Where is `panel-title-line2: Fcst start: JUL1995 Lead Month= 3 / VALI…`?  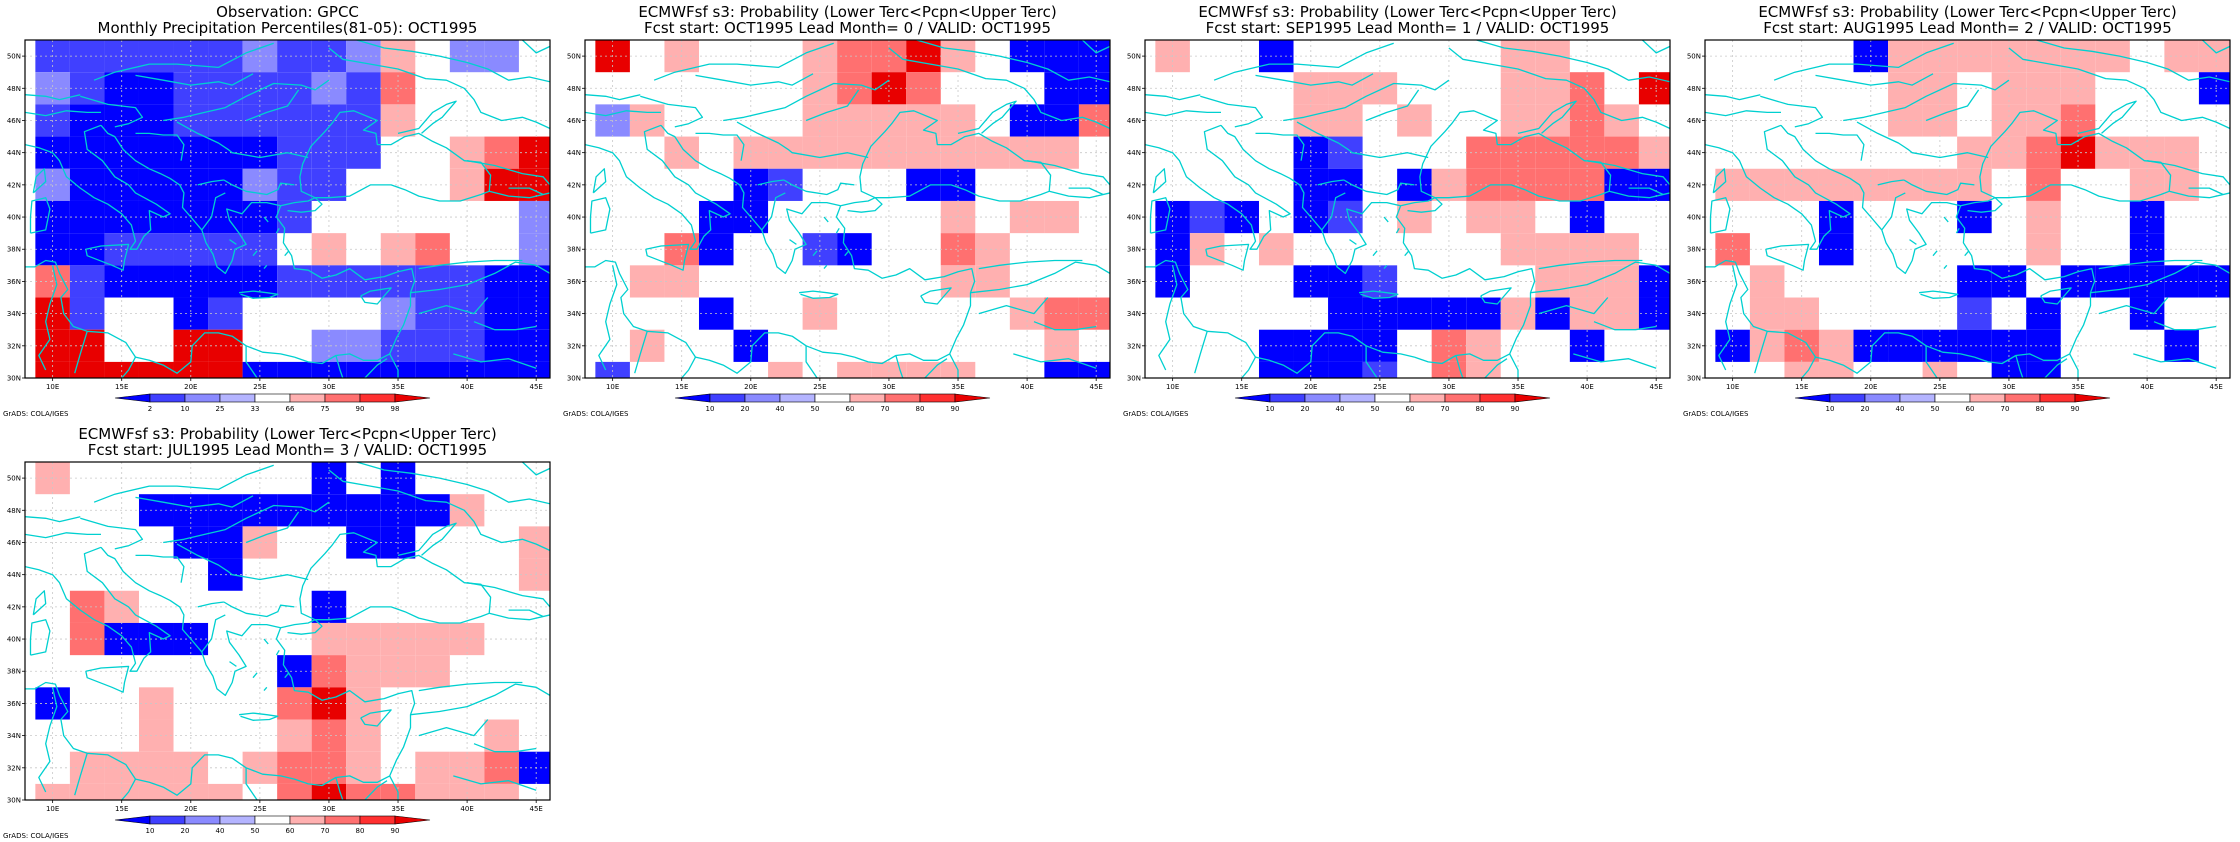
panel-title-line2: Fcst start: JUL1995 Lead Month= 3 / VALI… is located at coordinates (287, 450).